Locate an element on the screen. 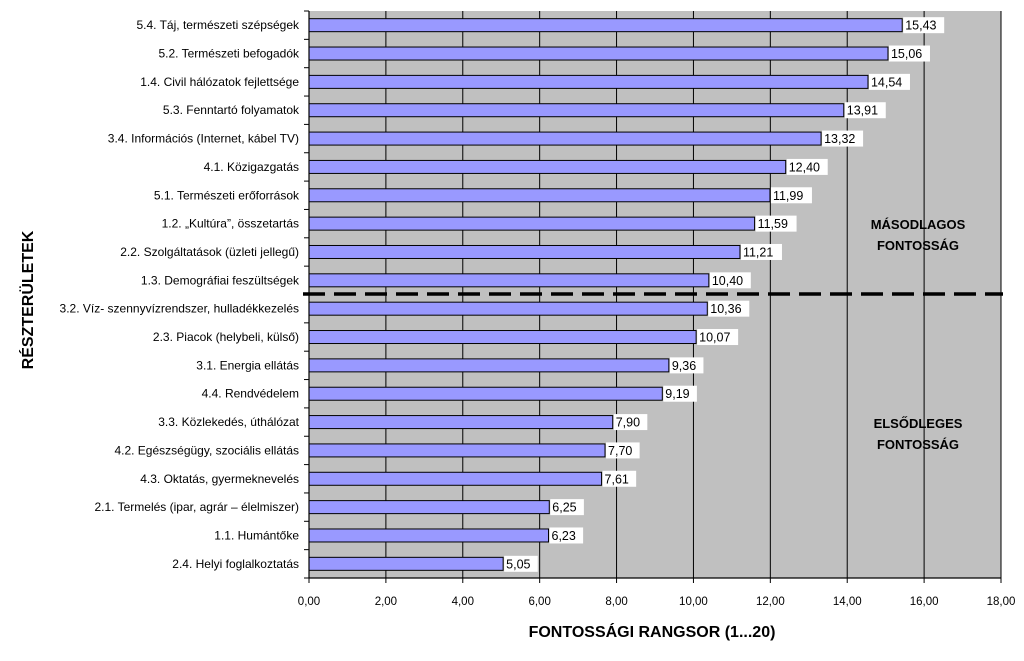 This screenshot has height=661, width=1024. value-label-group: 14,54 is located at coordinates (889, 81).